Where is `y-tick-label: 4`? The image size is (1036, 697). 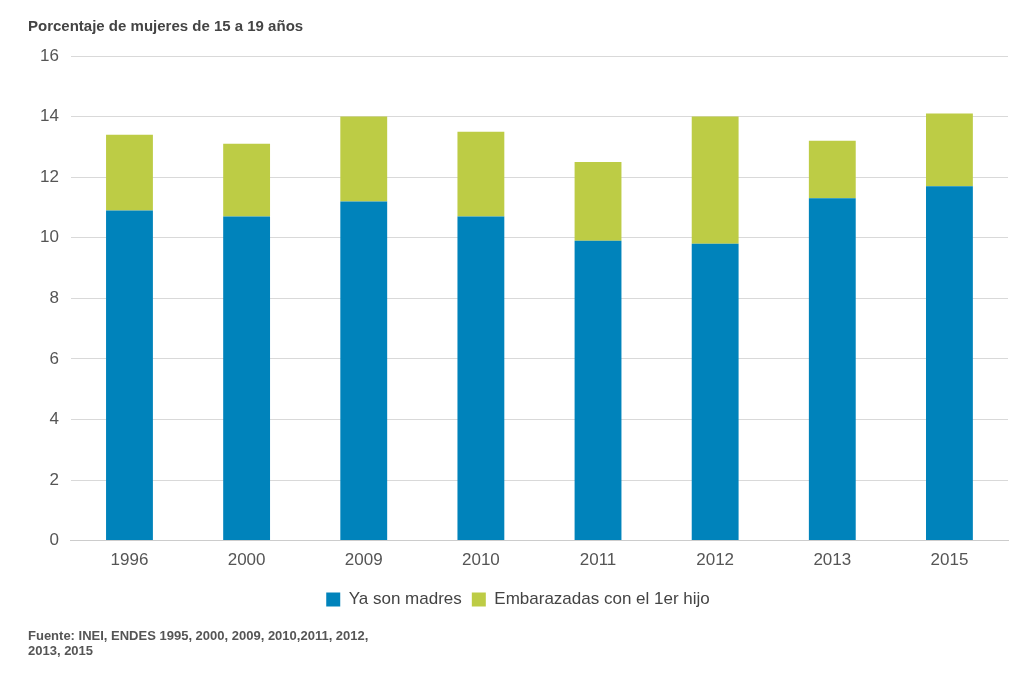 y-tick-label: 4 is located at coordinates (54, 419).